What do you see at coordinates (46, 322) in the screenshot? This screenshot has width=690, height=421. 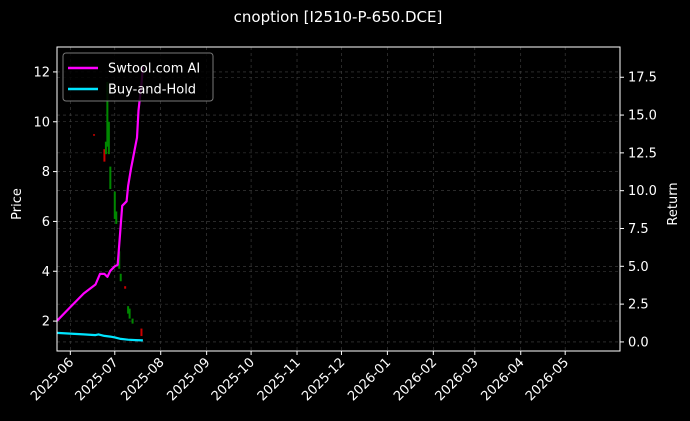 I see `y-tick-label-left: 2` at bounding box center [46, 322].